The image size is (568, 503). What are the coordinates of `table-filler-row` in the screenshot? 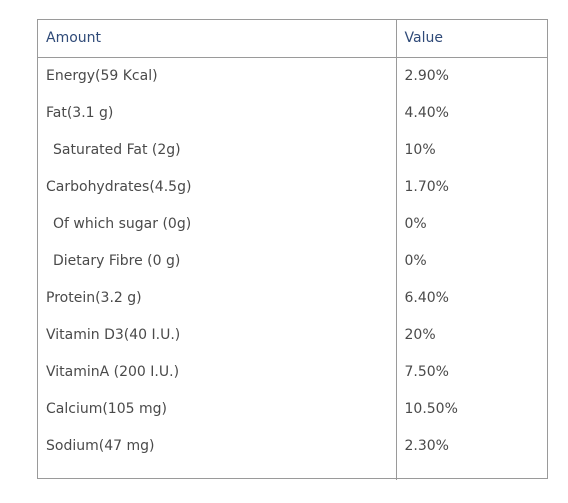 It's located at (292, 472).